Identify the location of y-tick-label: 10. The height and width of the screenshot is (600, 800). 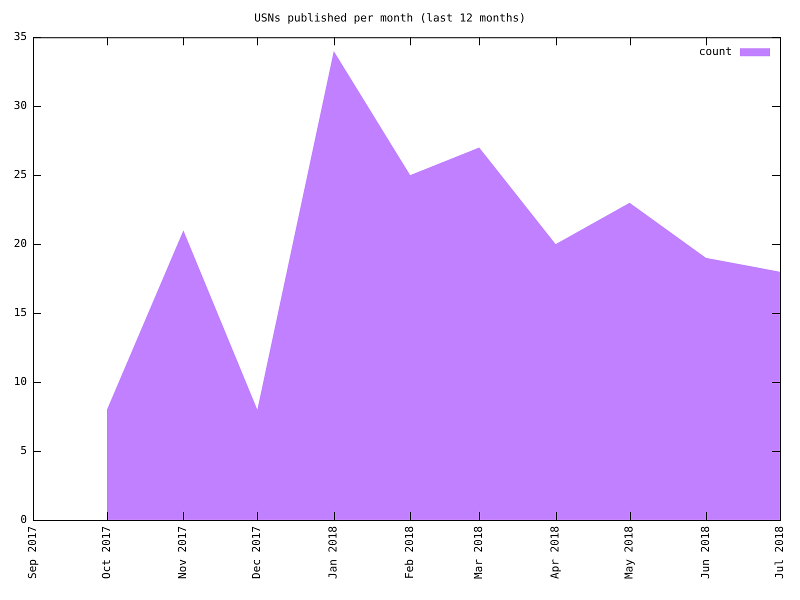
(20, 381).